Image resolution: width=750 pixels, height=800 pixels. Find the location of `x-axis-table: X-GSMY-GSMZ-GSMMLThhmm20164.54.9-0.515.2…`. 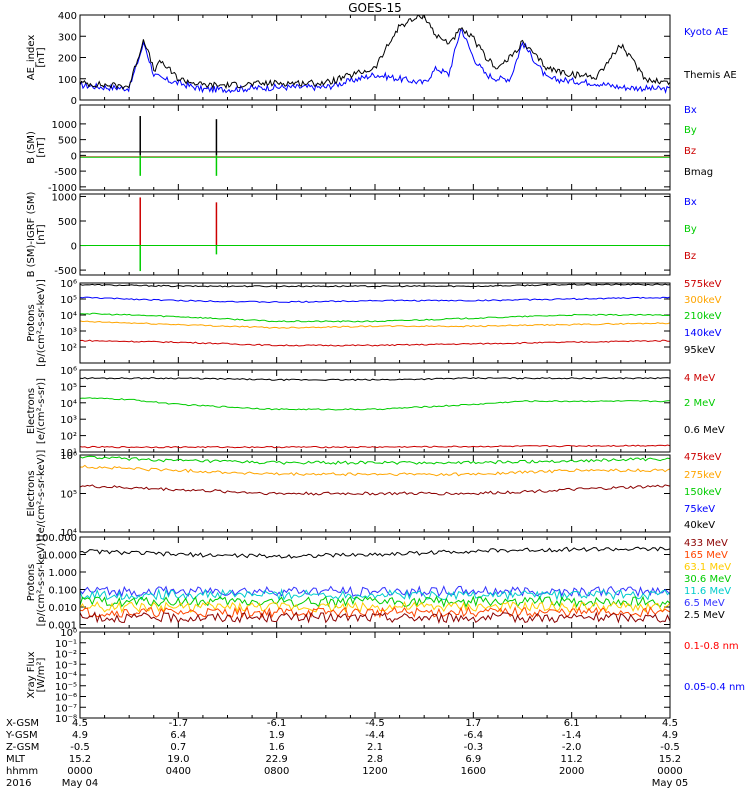

x-axis-table: X-GSMY-GSMZ-GSMMLThhmm20164.54.9-0.515.2… is located at coordinates (346, 753).